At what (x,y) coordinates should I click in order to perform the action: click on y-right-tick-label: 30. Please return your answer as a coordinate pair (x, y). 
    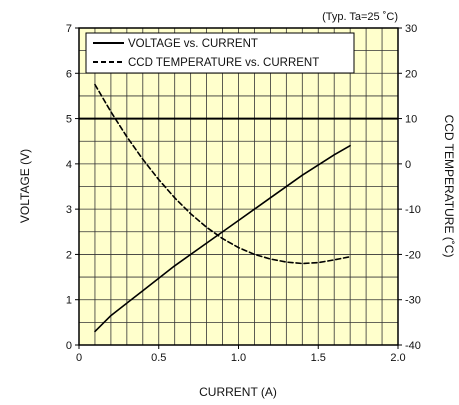
    Looking at the image, I should click on (411, 29).